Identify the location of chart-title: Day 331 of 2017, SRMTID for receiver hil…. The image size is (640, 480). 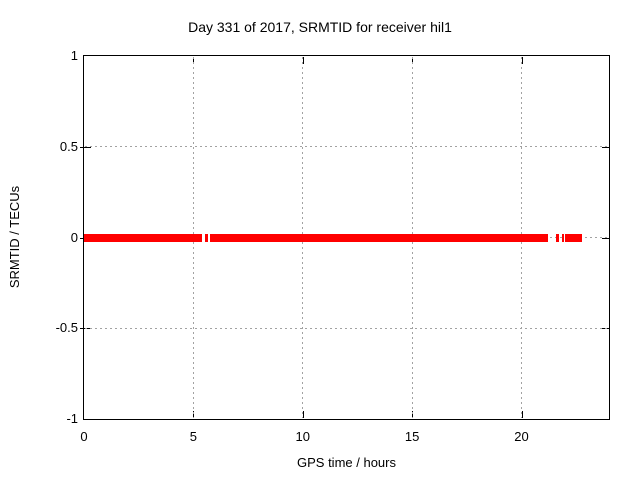
(320, 27).